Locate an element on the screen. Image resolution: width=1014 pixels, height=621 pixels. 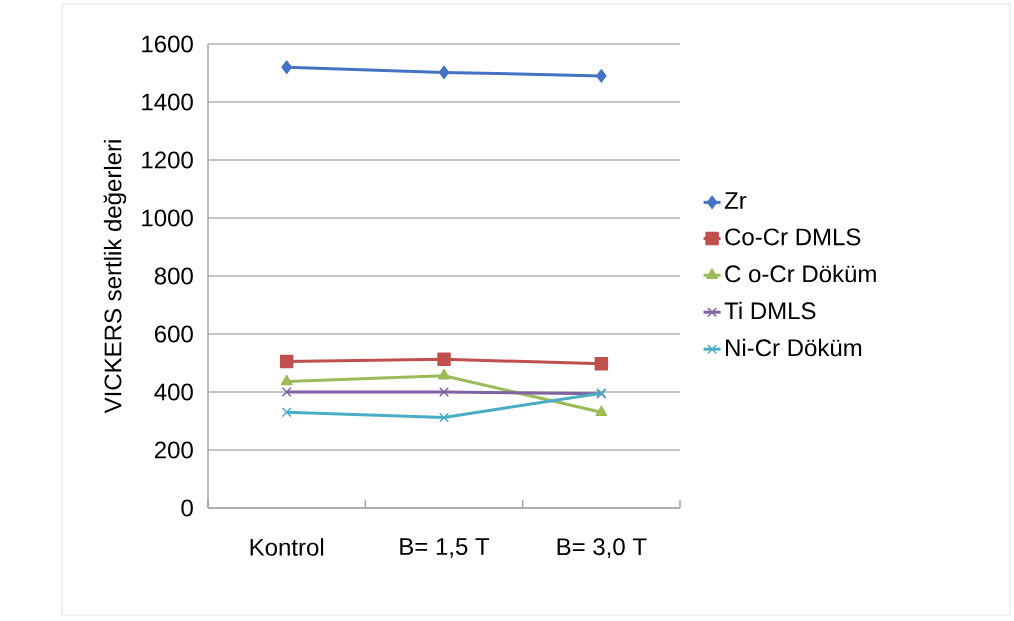
x-tick-label: Kontrol is located at coordinates (287, 547).